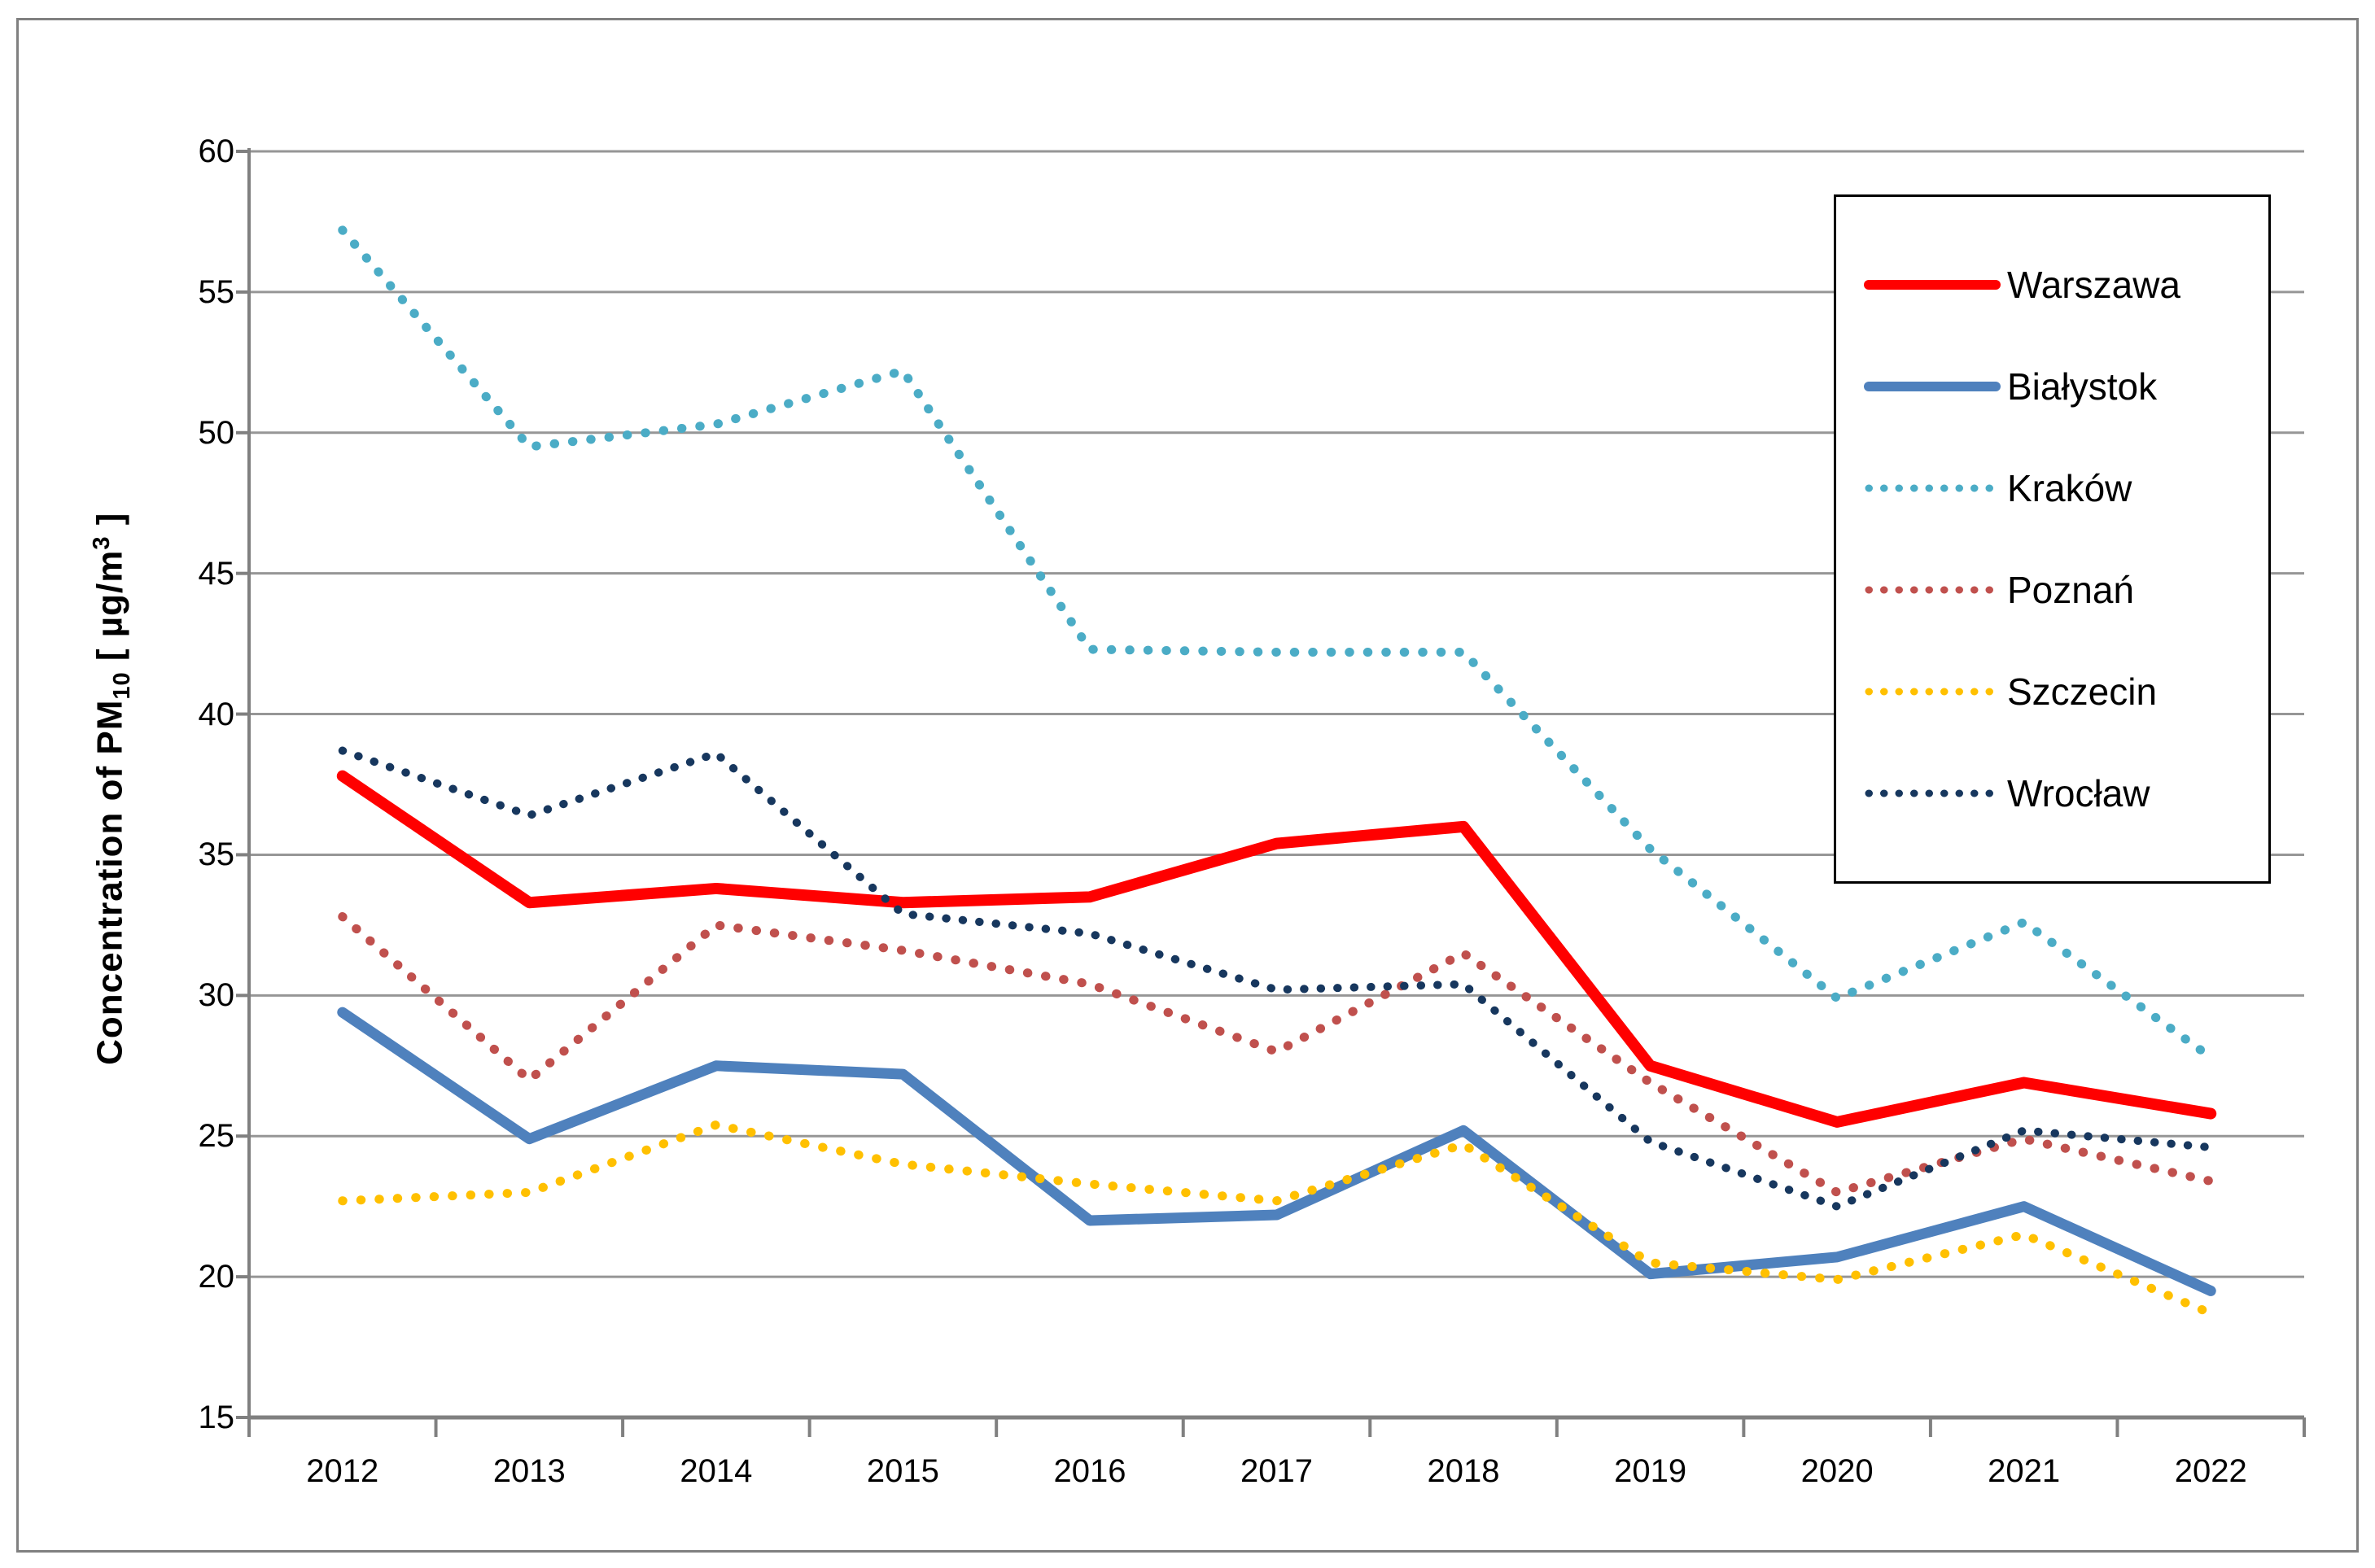 This screenshot has height=1568, width=2375. I want to click on legend-label-Kraków: Kraków, so click(2069, 488).